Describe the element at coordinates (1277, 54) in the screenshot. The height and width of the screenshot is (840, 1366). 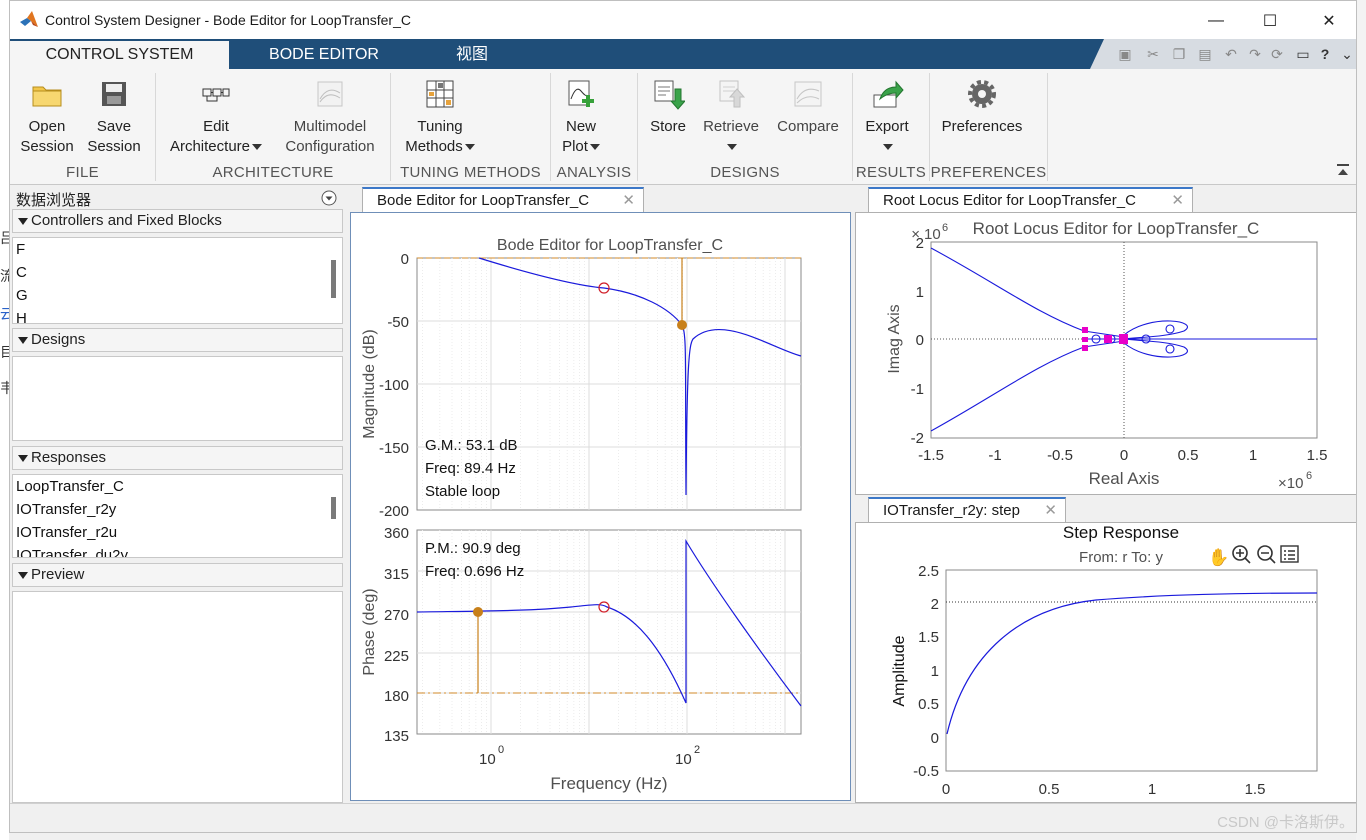
I see `refresh-icon: ⟳` at that location.